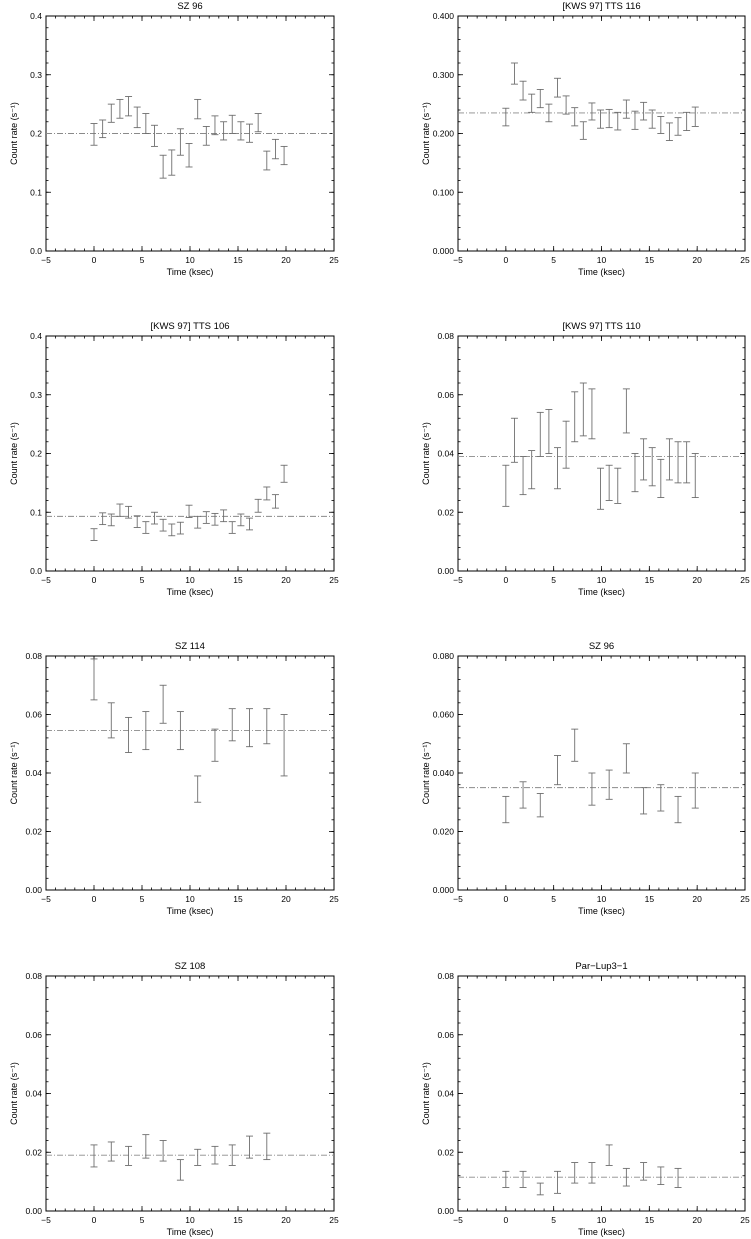 The height and width of the screenshot is (1239, 751). I want to click on x-tick-label: 0, so click(505, 580).